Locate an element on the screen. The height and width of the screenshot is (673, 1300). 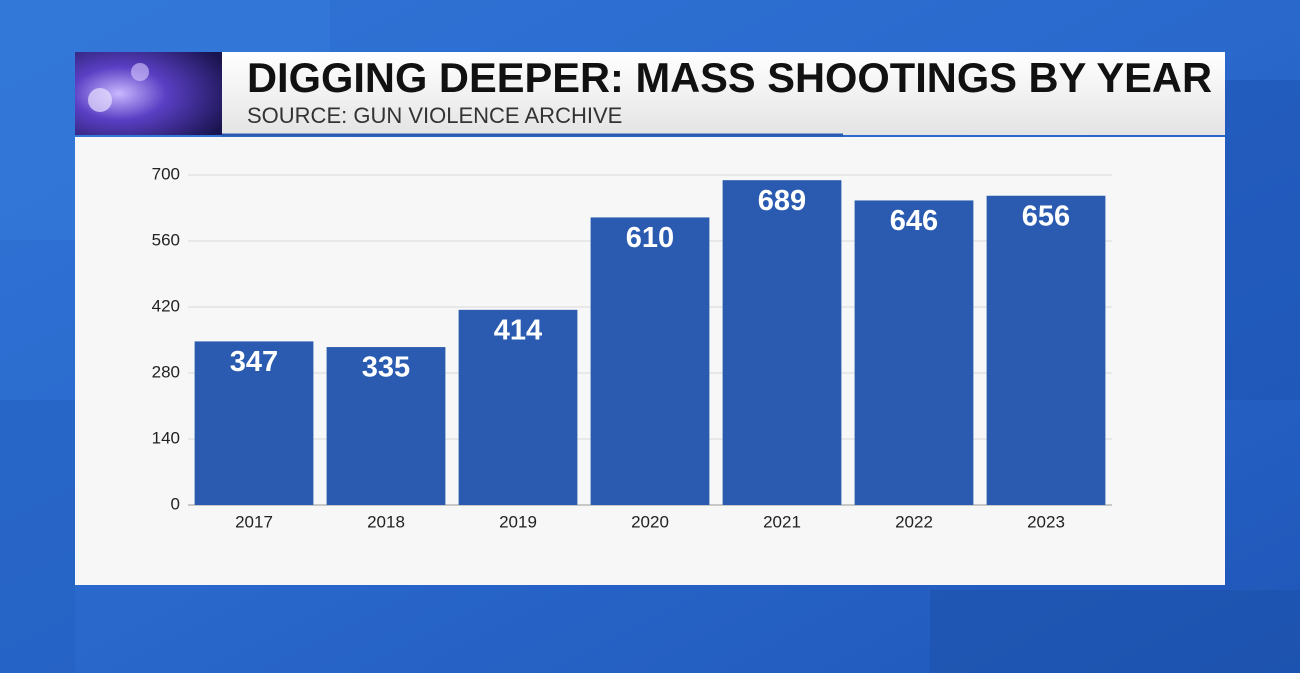
data-label: 646 is located at coordinates (914, 221).